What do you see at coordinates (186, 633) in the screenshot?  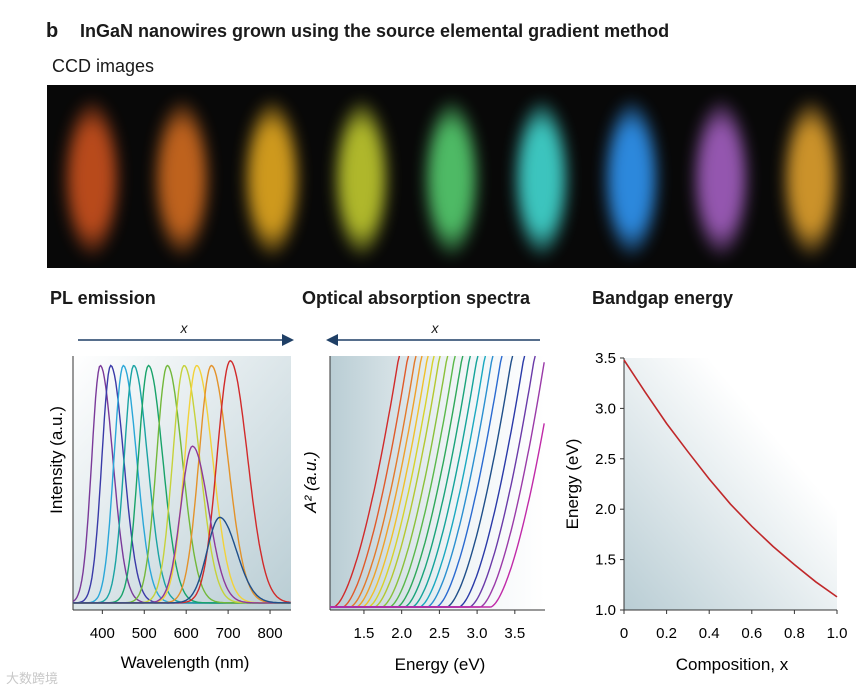 I see `pl-x-tick-label: 600` at bounding box center [186, 633].